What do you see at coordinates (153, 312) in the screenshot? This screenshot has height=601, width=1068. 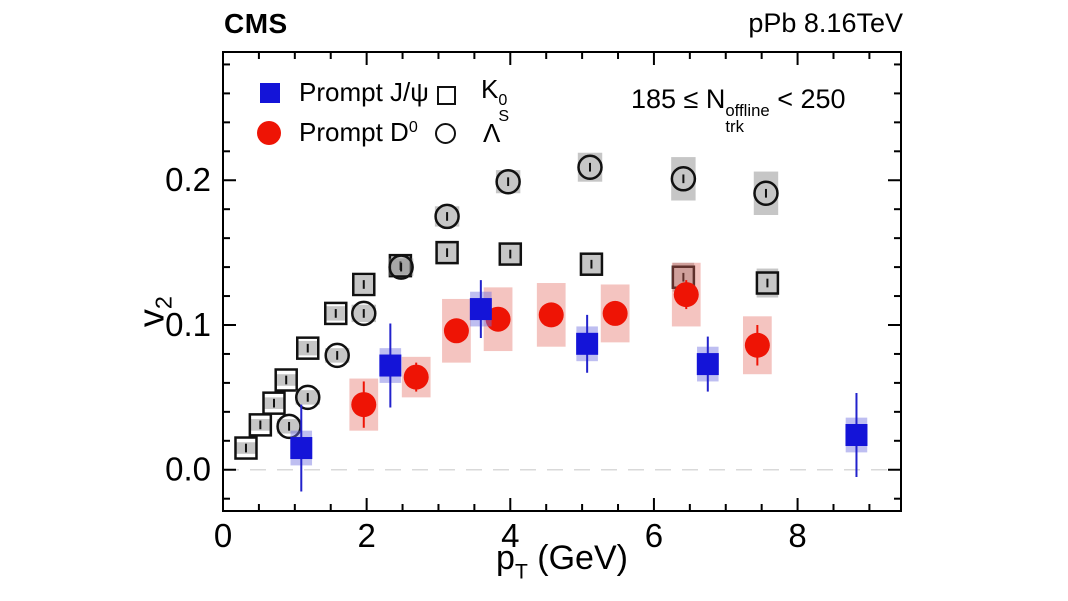 I see `y-axis-title: v2` at bounding box center [153, 312].